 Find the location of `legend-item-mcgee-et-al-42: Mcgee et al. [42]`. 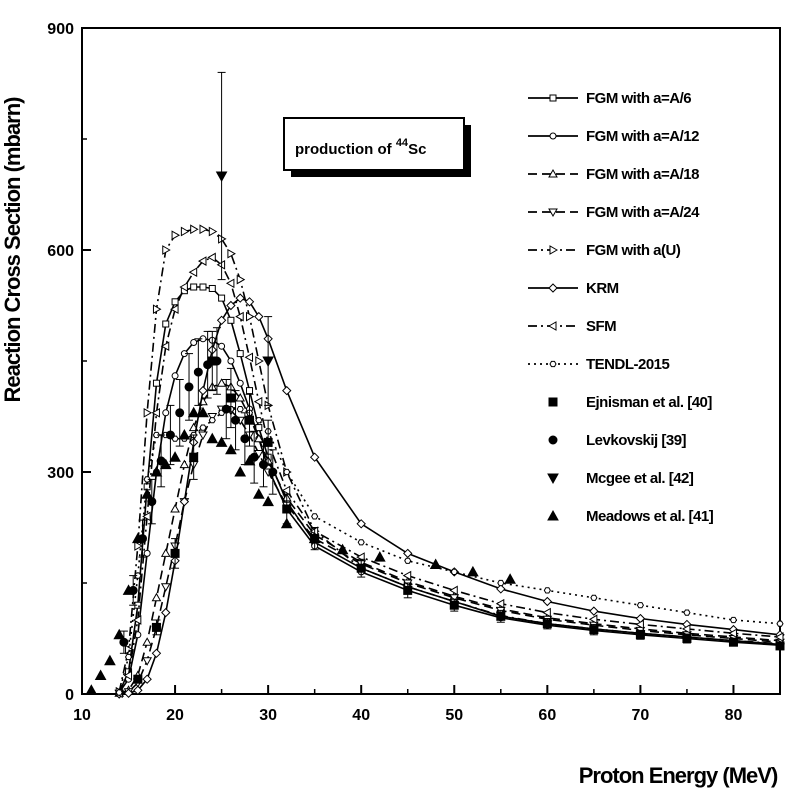

legend-item-mcgee-et-al-42: Mcgee et al. [42] is located at coordinates (620, 478).